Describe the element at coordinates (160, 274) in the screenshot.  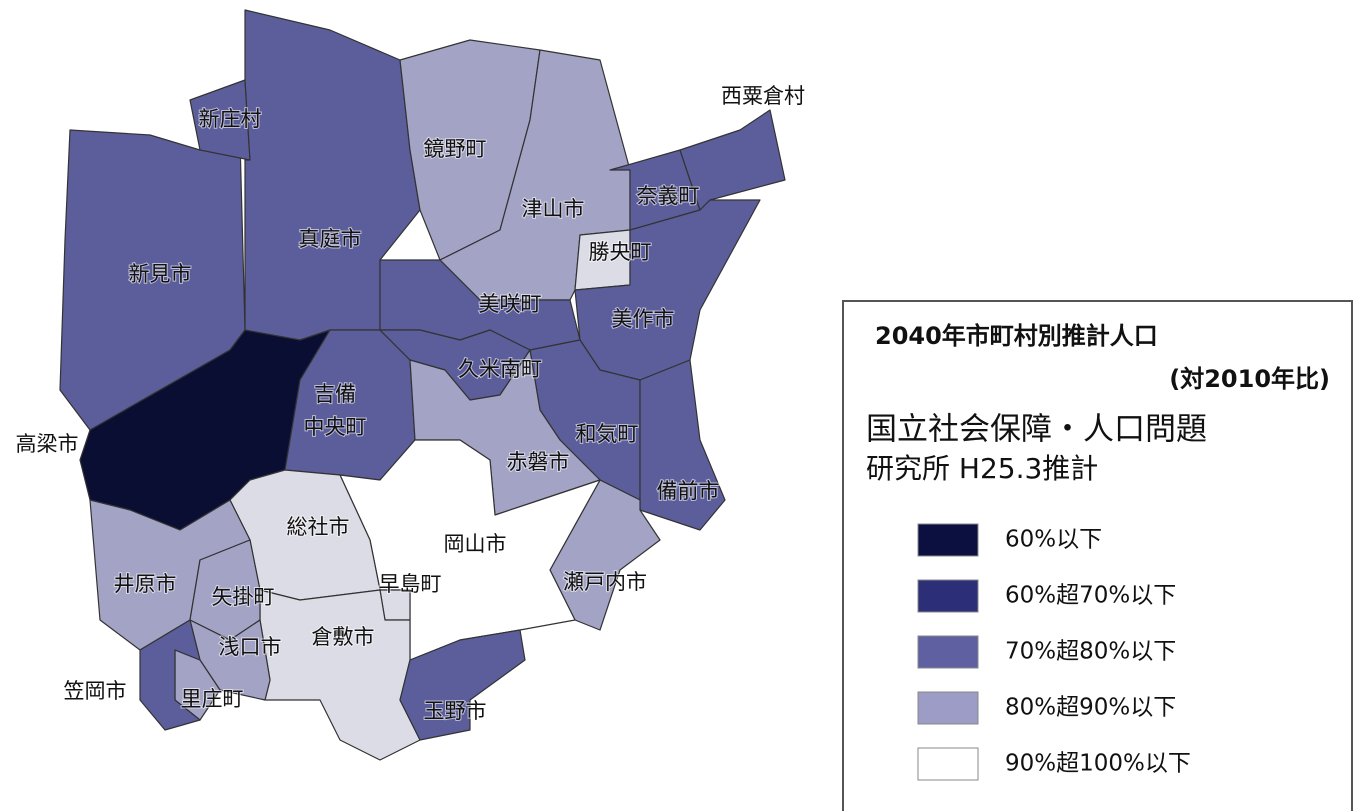
I see `region-label: 新見市` at that location.